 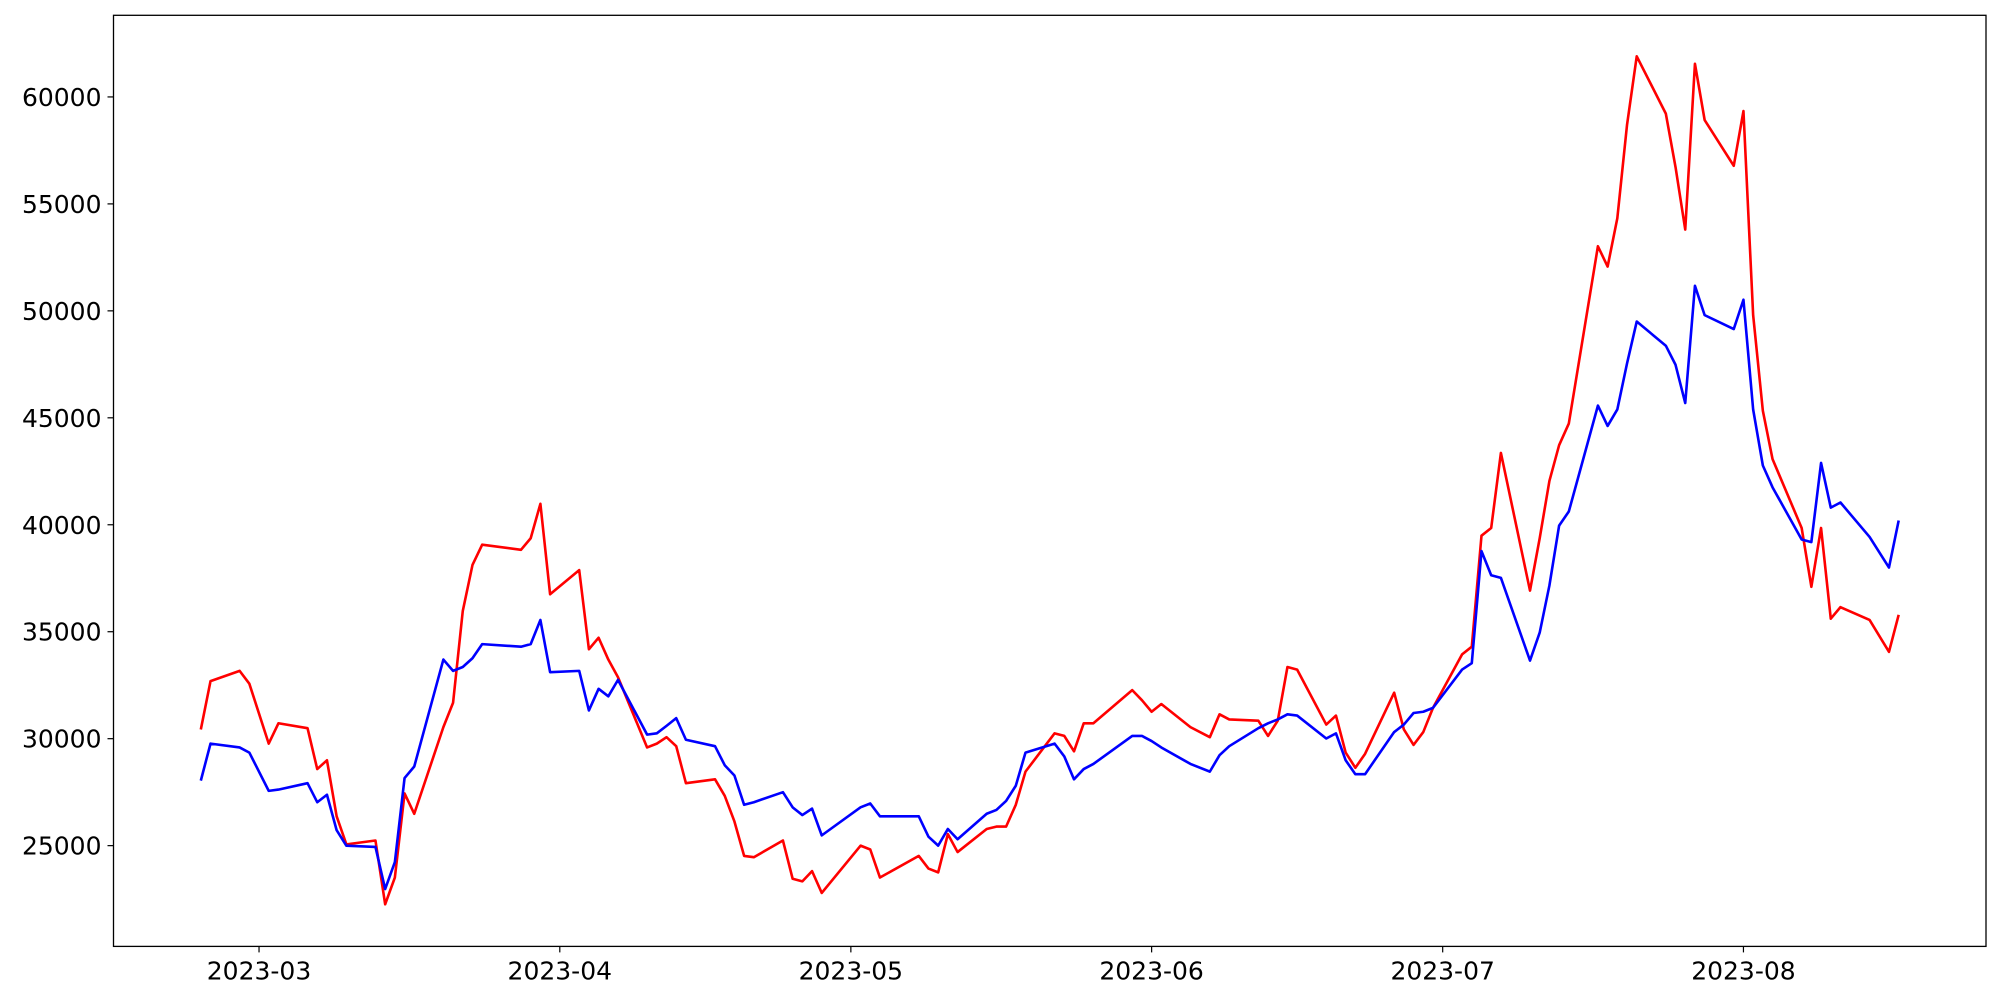 What do you see at coordinates (62, 311) in the screenshot?
I see `y-tick-label: 50000` at bounding box center [62, 311].